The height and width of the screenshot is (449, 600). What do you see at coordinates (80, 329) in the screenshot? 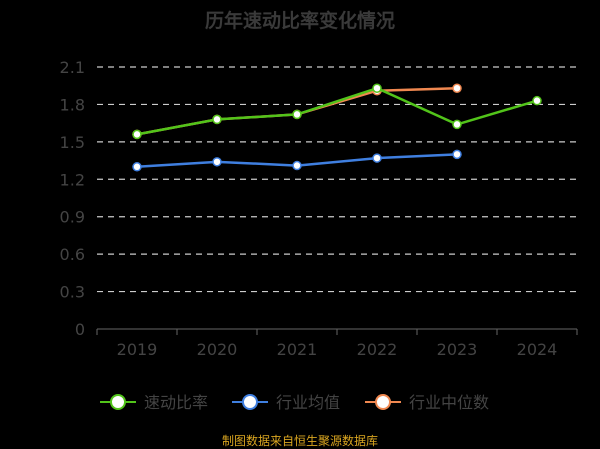
I see `y-tick-label: 0` at bounding box center [80, 329].